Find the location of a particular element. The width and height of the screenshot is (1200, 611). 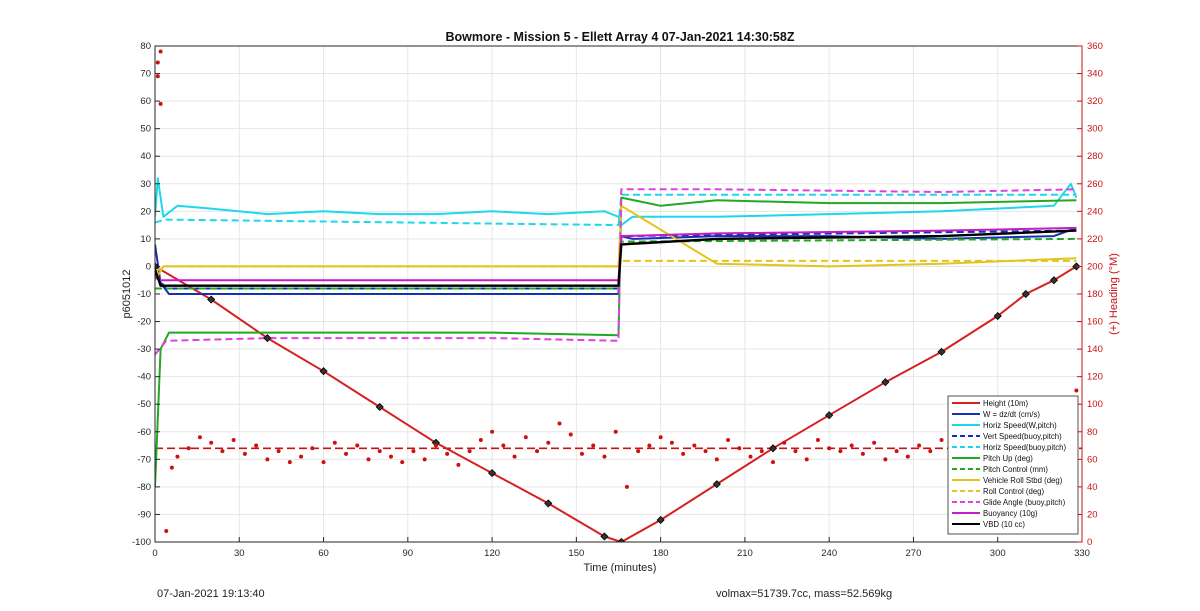

x-tick-label: 90 is located at coordinates (408, 553).